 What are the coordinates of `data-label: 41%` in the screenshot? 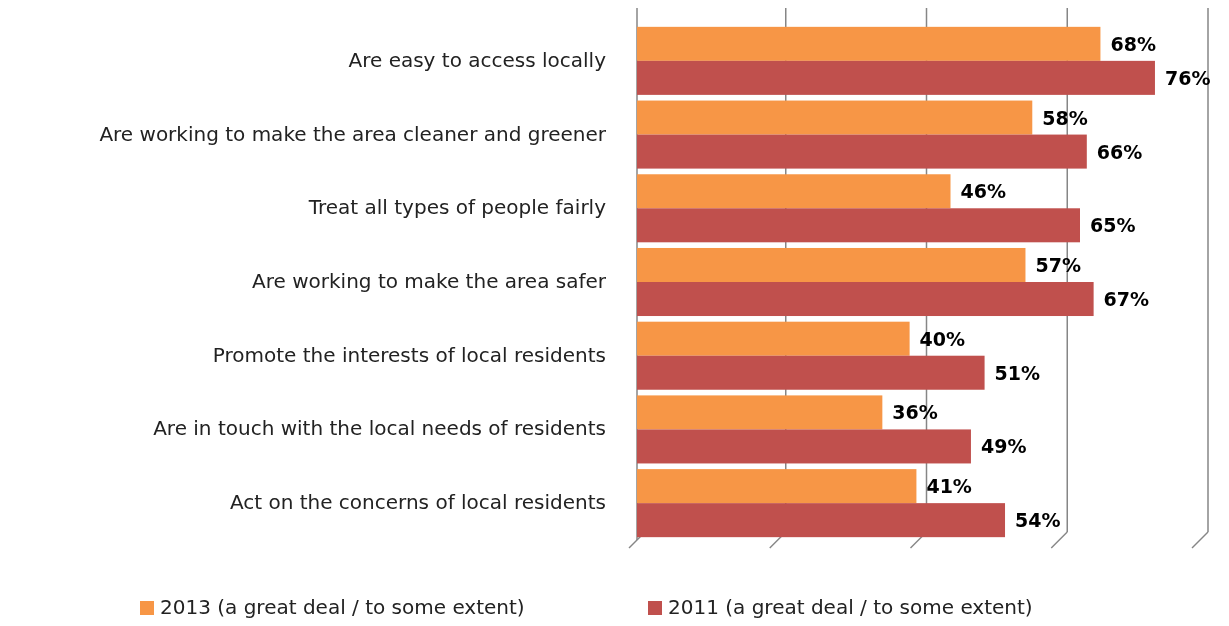 It's located at (949, 486).